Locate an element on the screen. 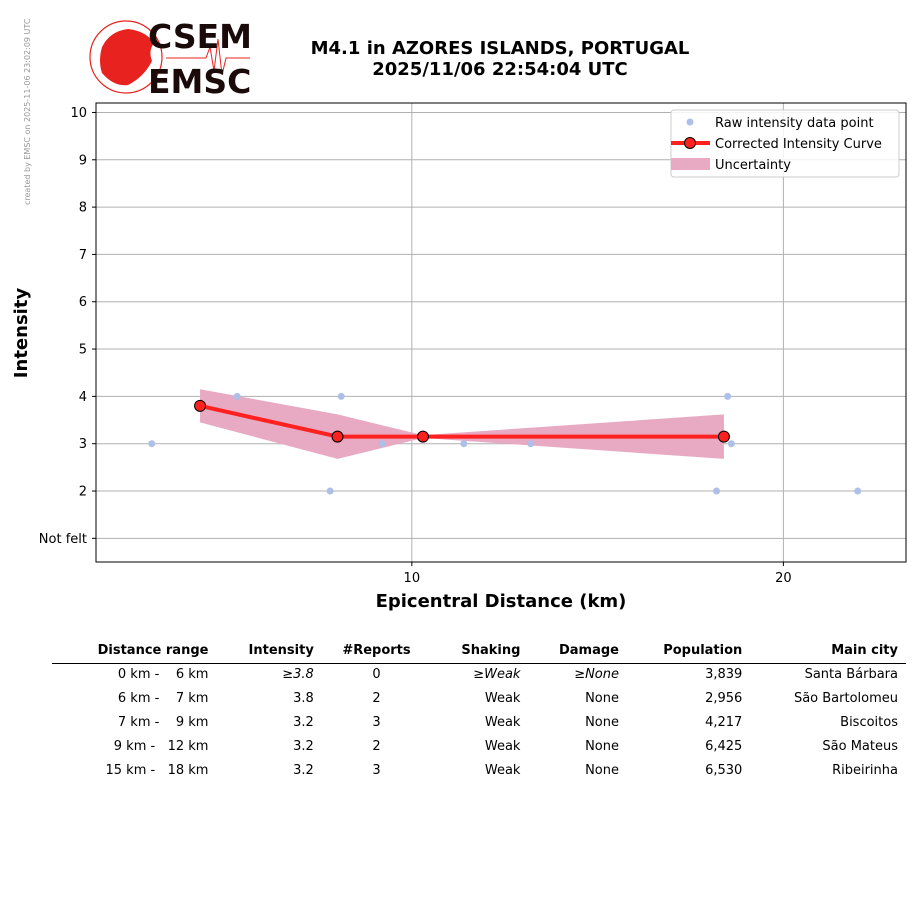 Image resolution: width=915 pixels, height=905 pixels. y-axis-label: Intensity is located at coordinates (21, 333).